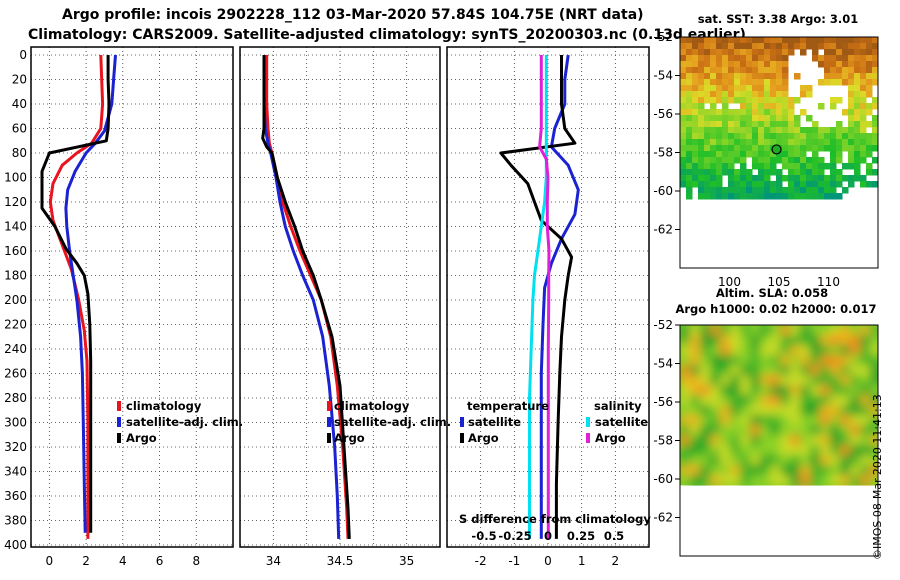 The height and width of the screenshot is (580, 900). I want to click on sla-blobs, so click(779, 405).